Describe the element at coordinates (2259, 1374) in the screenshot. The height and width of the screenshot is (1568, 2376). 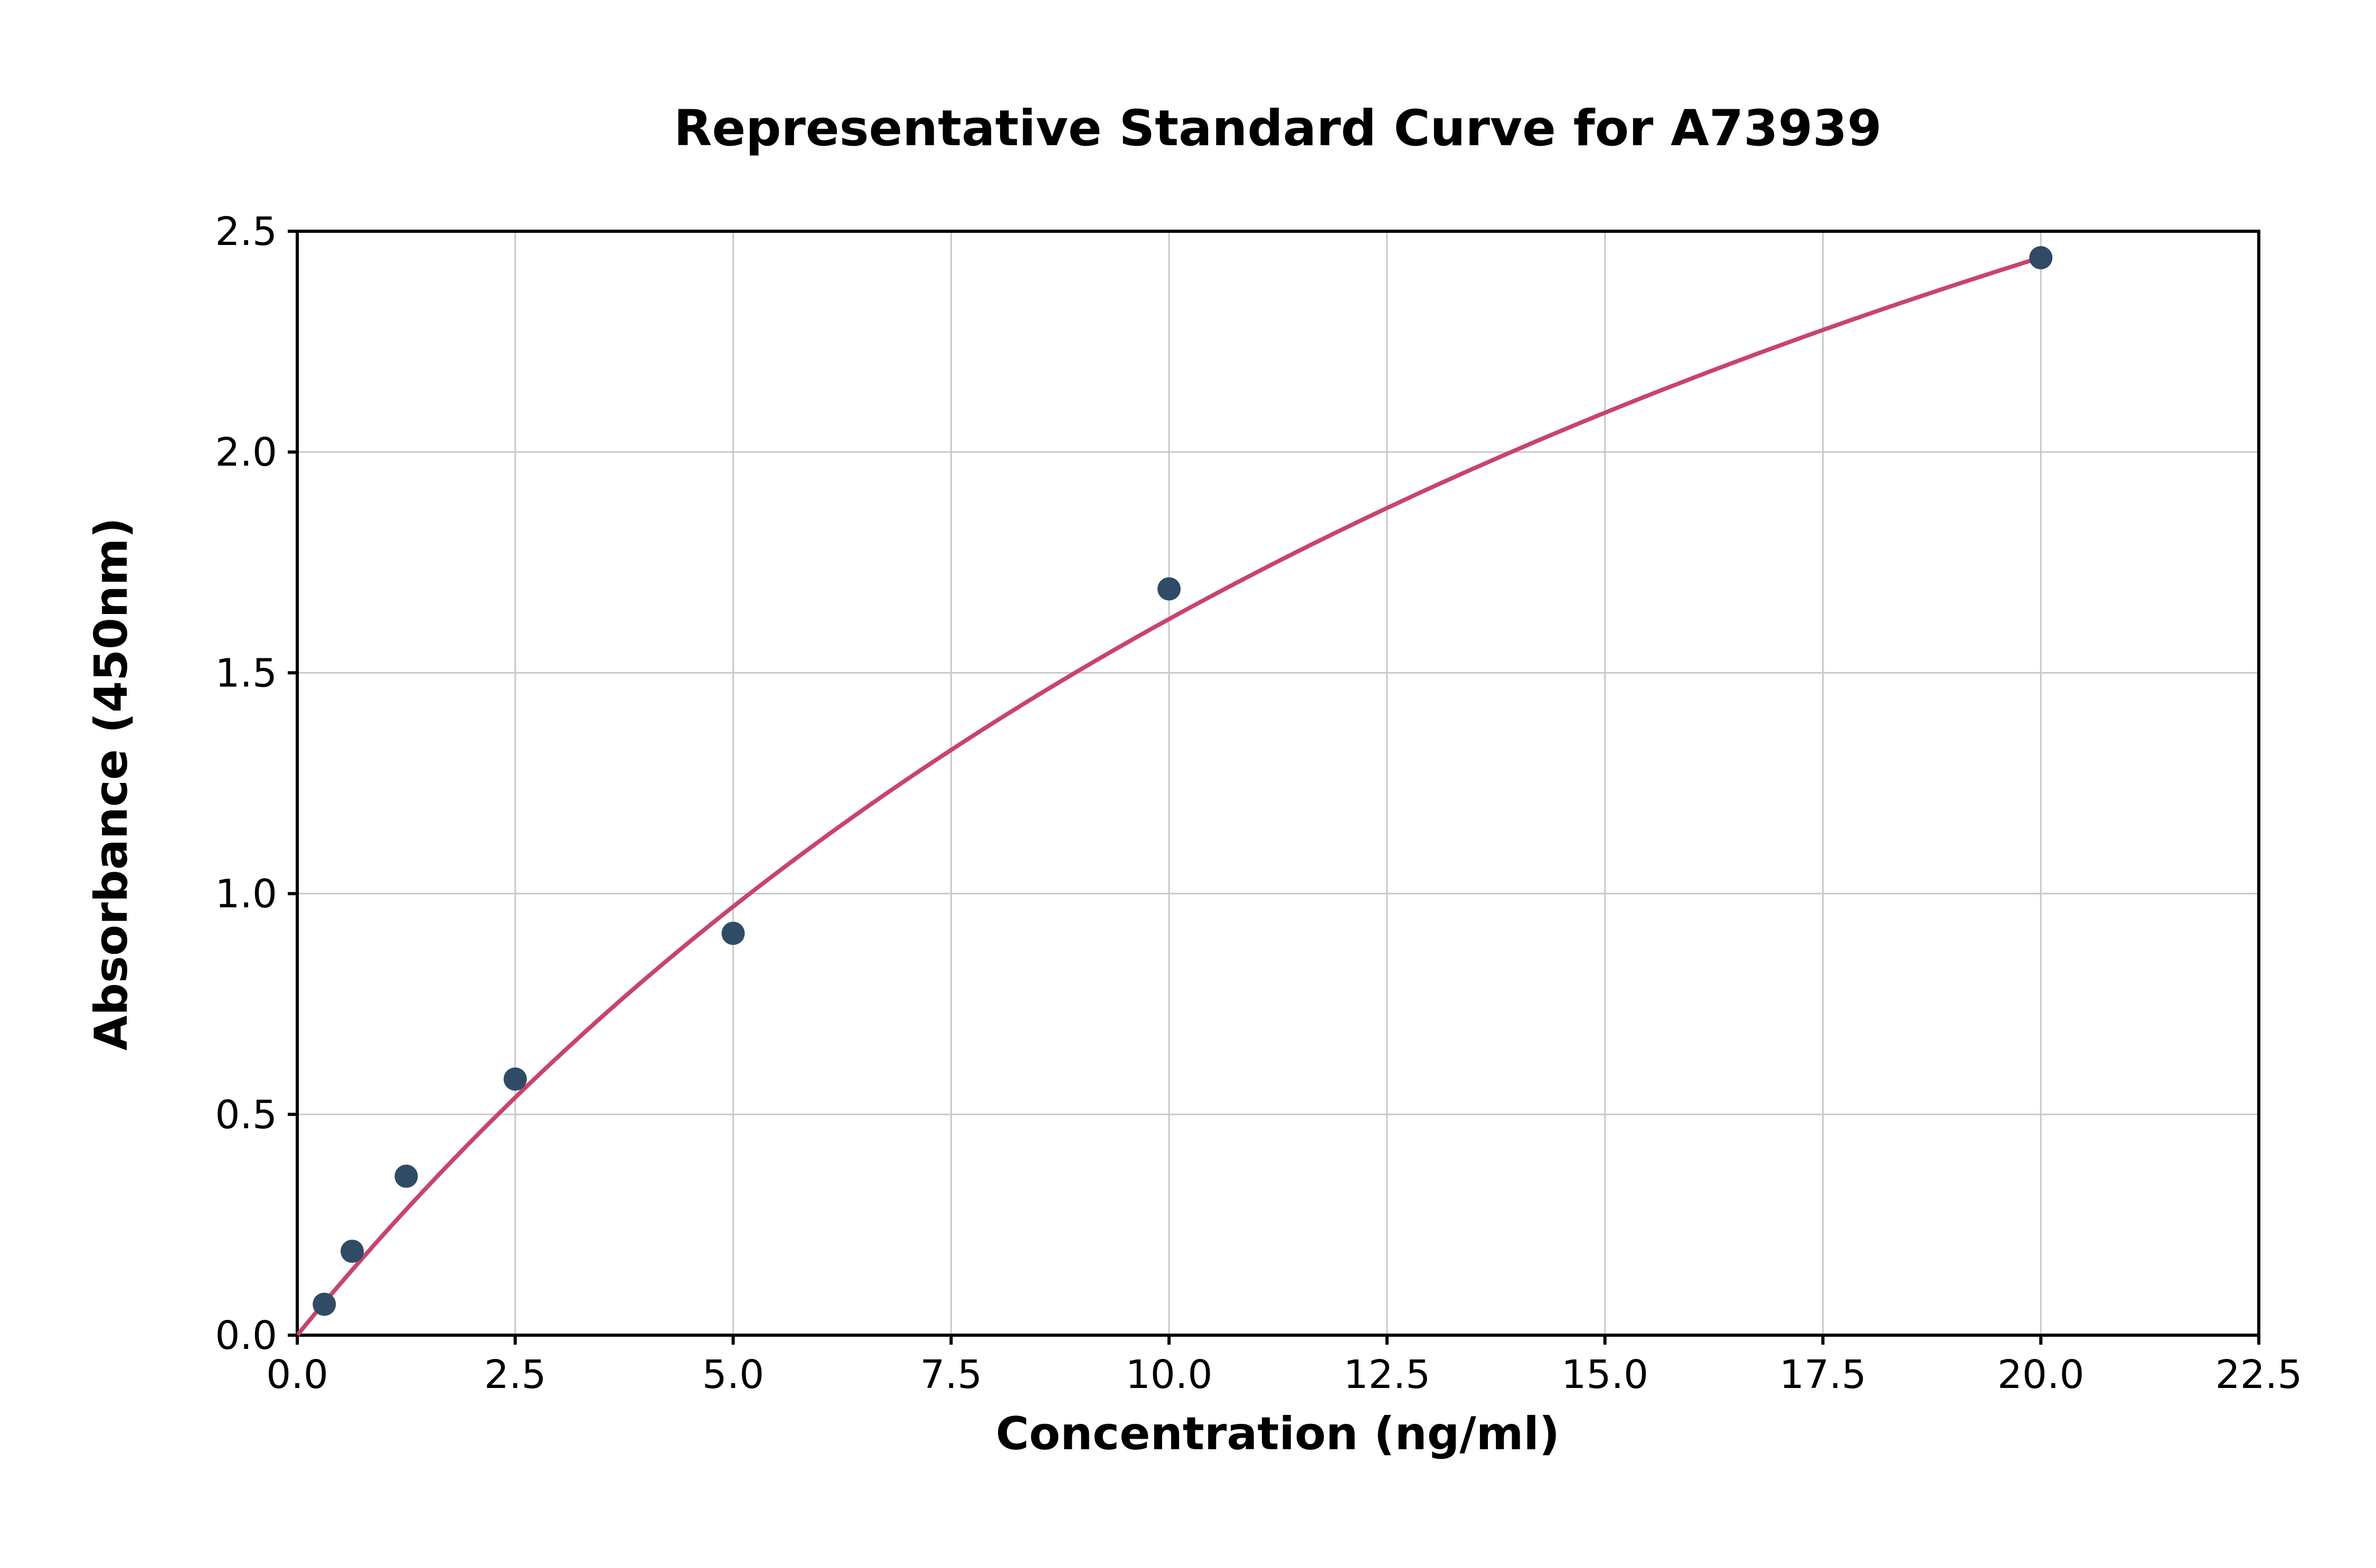
I see `x-tick-label: 22.5` at that location.